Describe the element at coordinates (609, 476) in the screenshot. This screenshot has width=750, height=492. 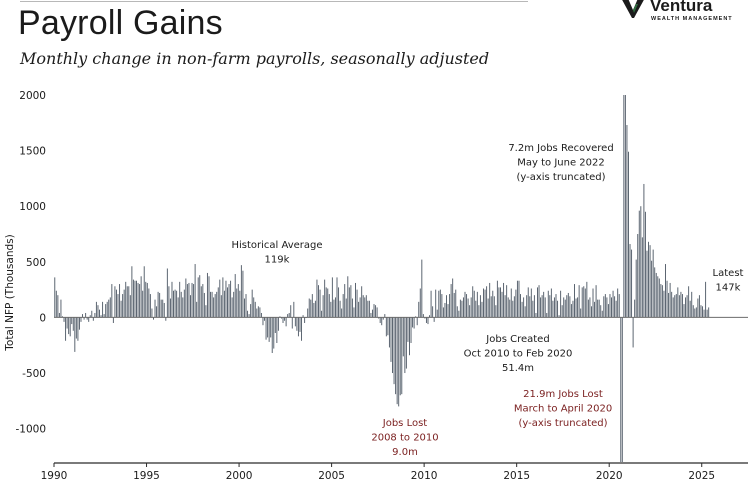
I see `x-tick-label: 2020` at that location.